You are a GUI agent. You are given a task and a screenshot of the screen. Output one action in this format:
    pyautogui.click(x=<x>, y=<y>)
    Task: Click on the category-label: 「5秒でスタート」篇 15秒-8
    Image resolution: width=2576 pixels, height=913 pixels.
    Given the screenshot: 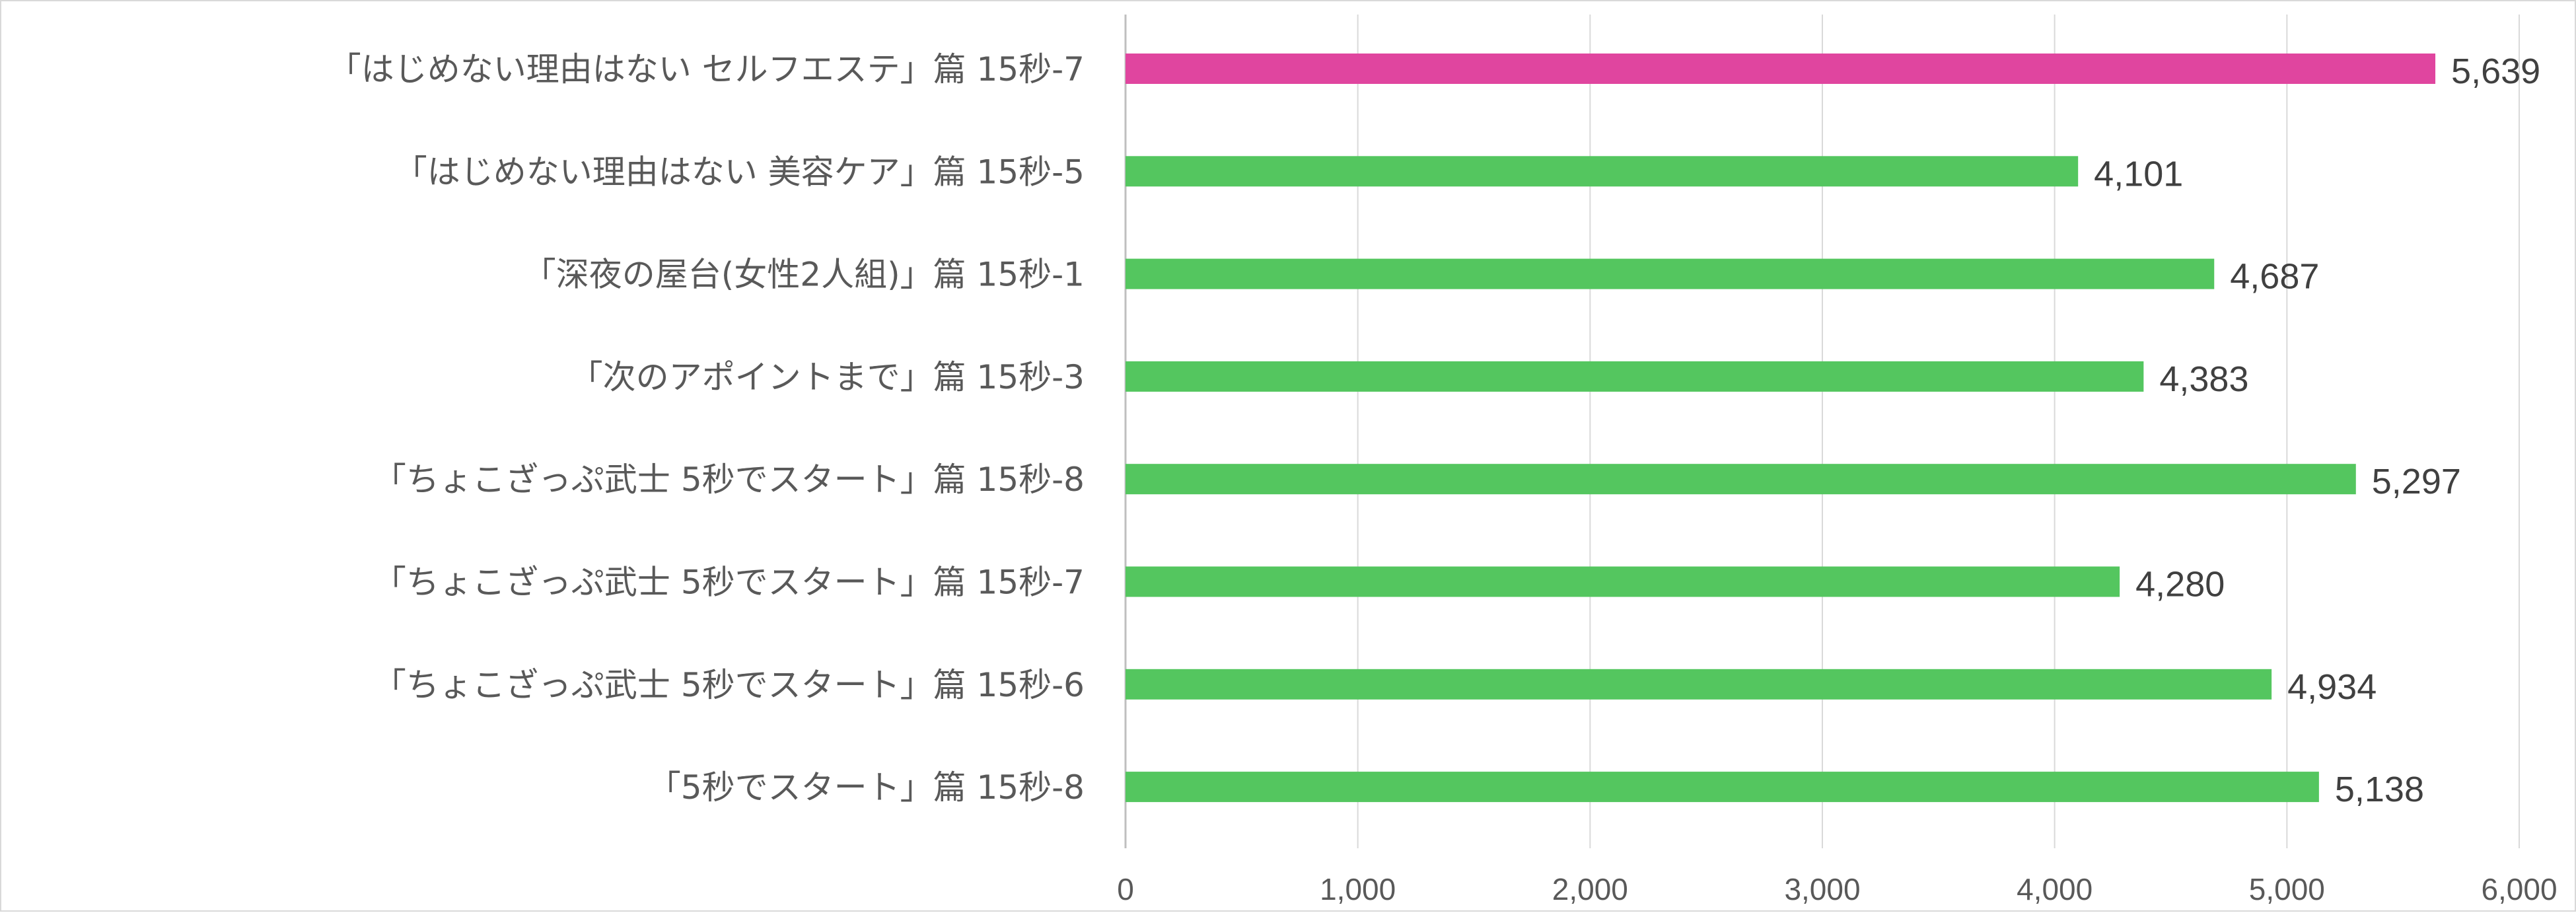 What is the action you would take?
    pyautogui.click(x=867, y=788)
    